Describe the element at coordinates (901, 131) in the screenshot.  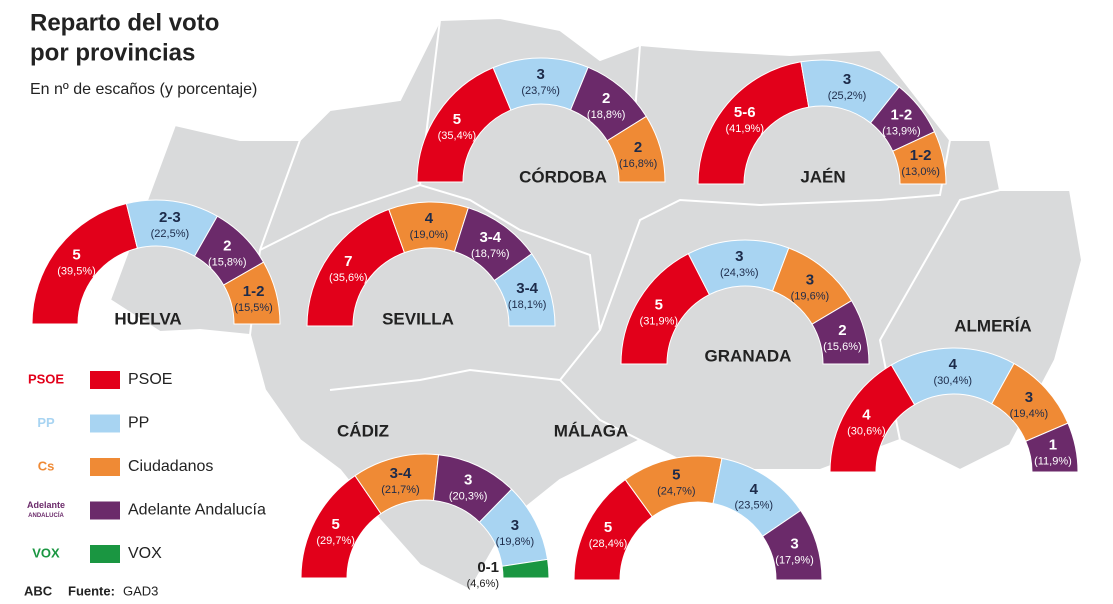
I see `percent-label: (13,9%)` at that location.